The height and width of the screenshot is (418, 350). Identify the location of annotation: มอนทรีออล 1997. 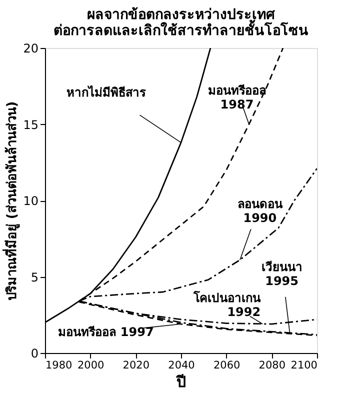
(106, 332).